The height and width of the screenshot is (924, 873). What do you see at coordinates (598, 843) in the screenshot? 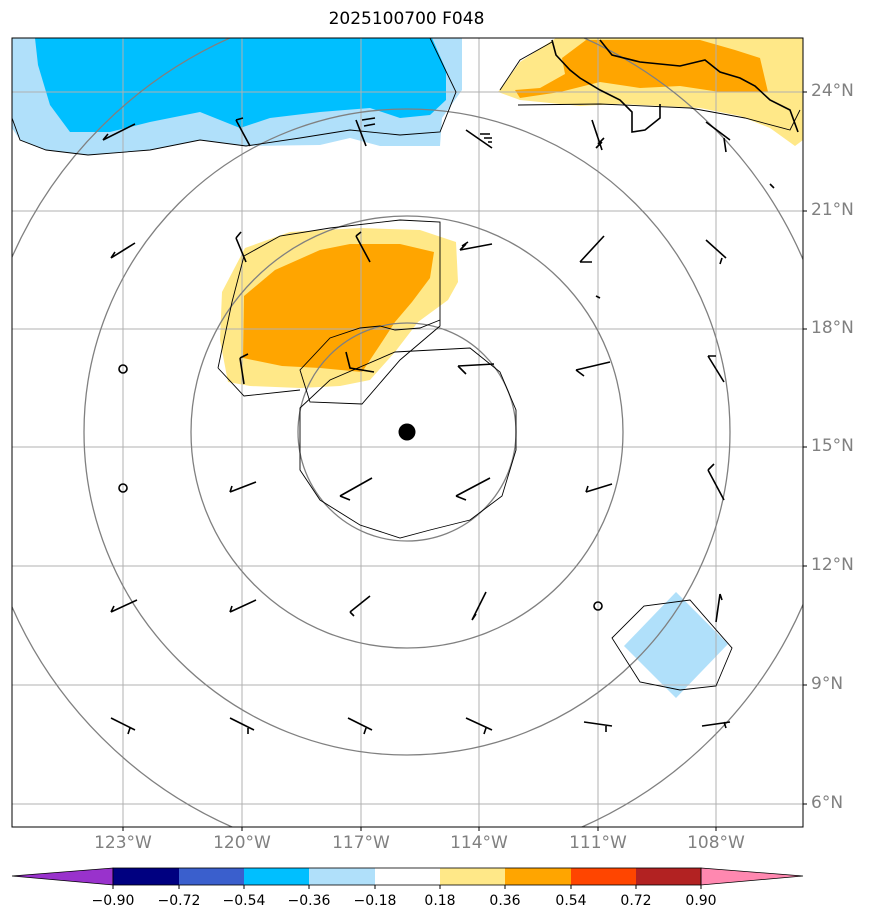
I see `lon-label-111w: 111°W` at bounding box center [598, 843].